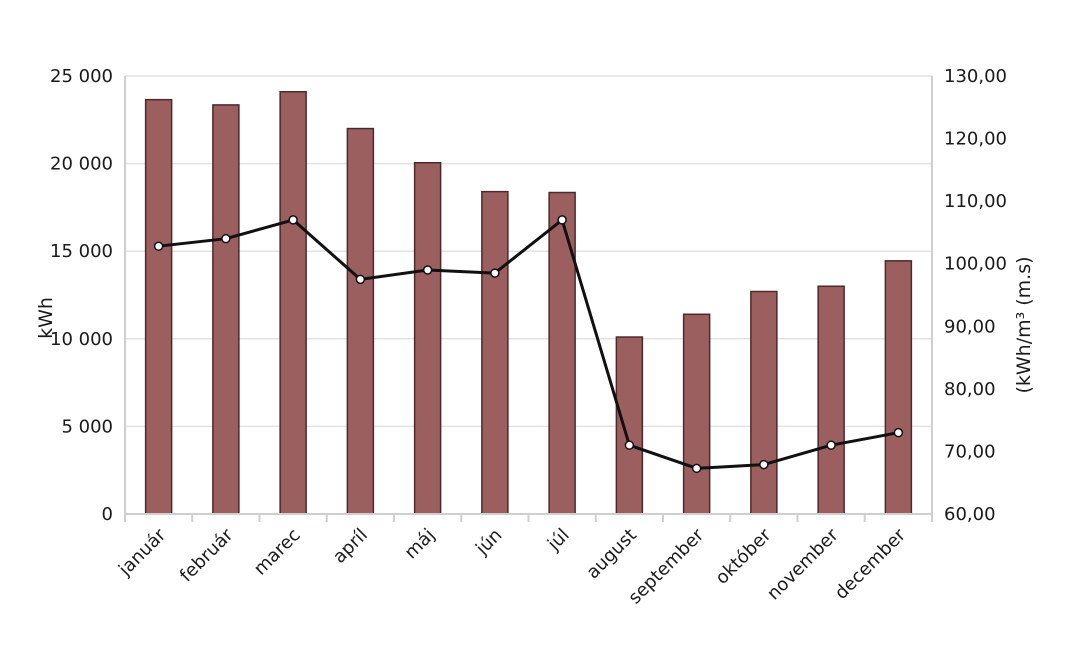  Describe the element at coordinates (158, 306) in the screenshot. I see `bar-január` at that location.